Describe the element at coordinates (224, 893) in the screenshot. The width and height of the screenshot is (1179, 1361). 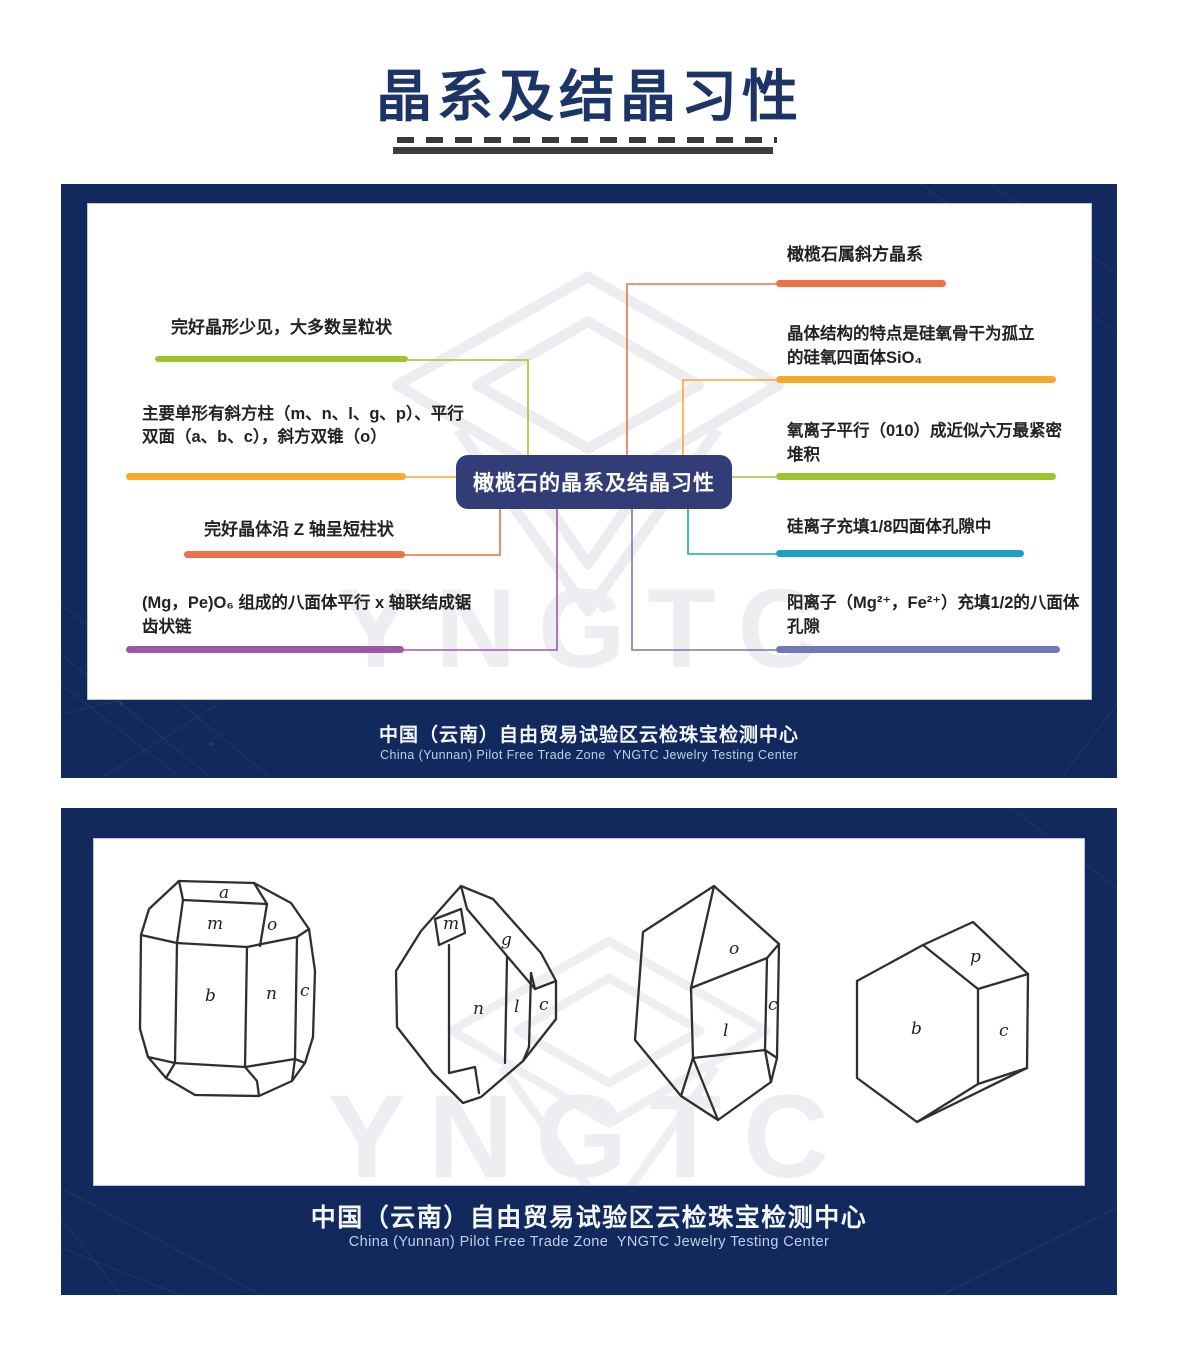
I see `svg-text: a` at that location.